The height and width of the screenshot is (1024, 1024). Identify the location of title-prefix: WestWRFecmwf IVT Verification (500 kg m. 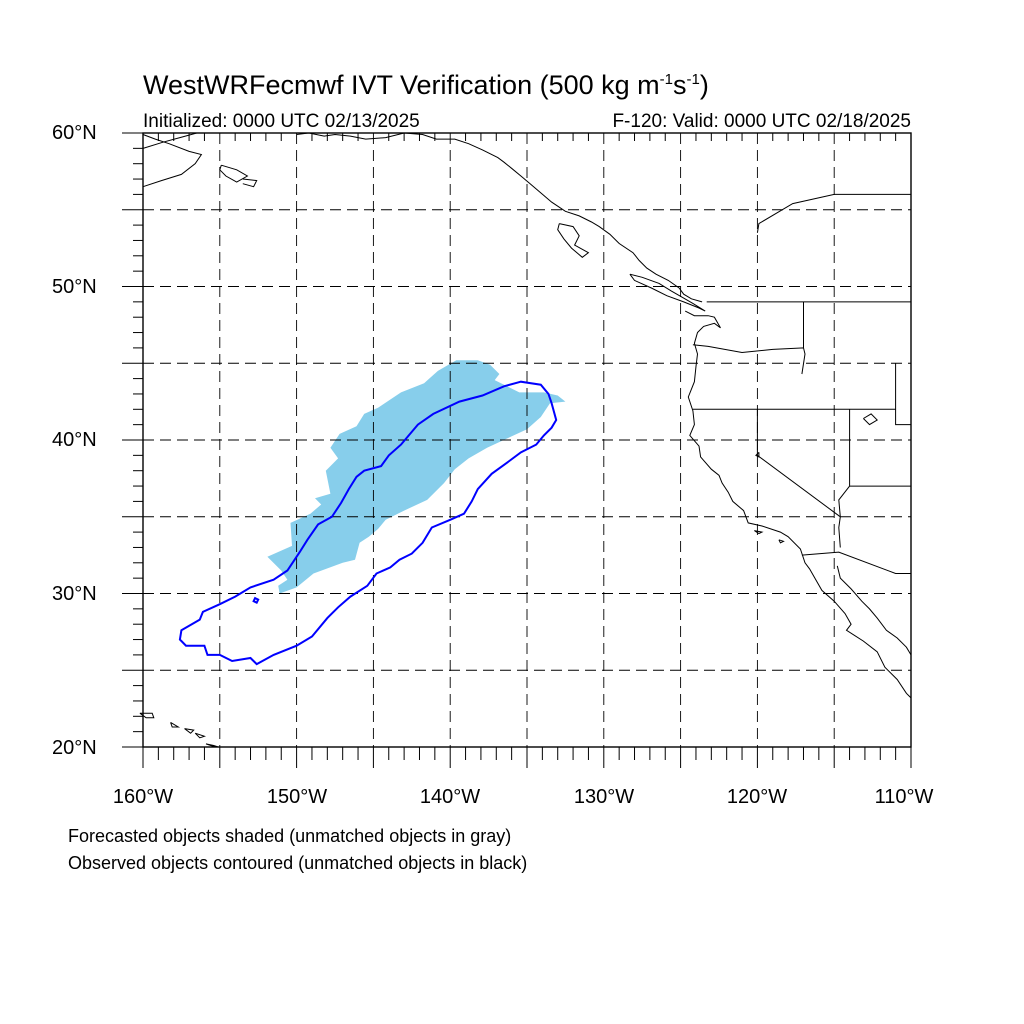
(401, 85).